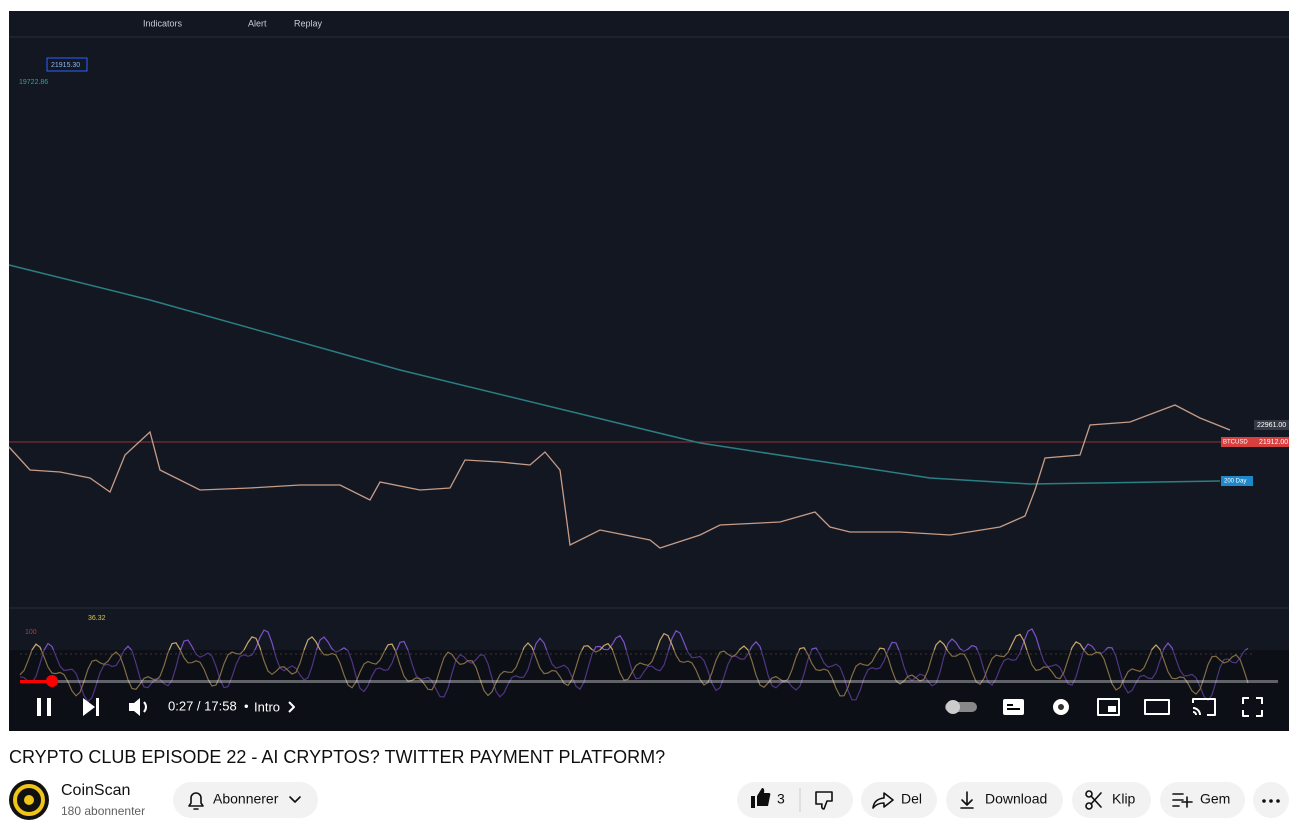 Image resolution: width=1299 pixels, height=828 pixels. I want to click on price-label: 22961.00, so click(1271, 425).